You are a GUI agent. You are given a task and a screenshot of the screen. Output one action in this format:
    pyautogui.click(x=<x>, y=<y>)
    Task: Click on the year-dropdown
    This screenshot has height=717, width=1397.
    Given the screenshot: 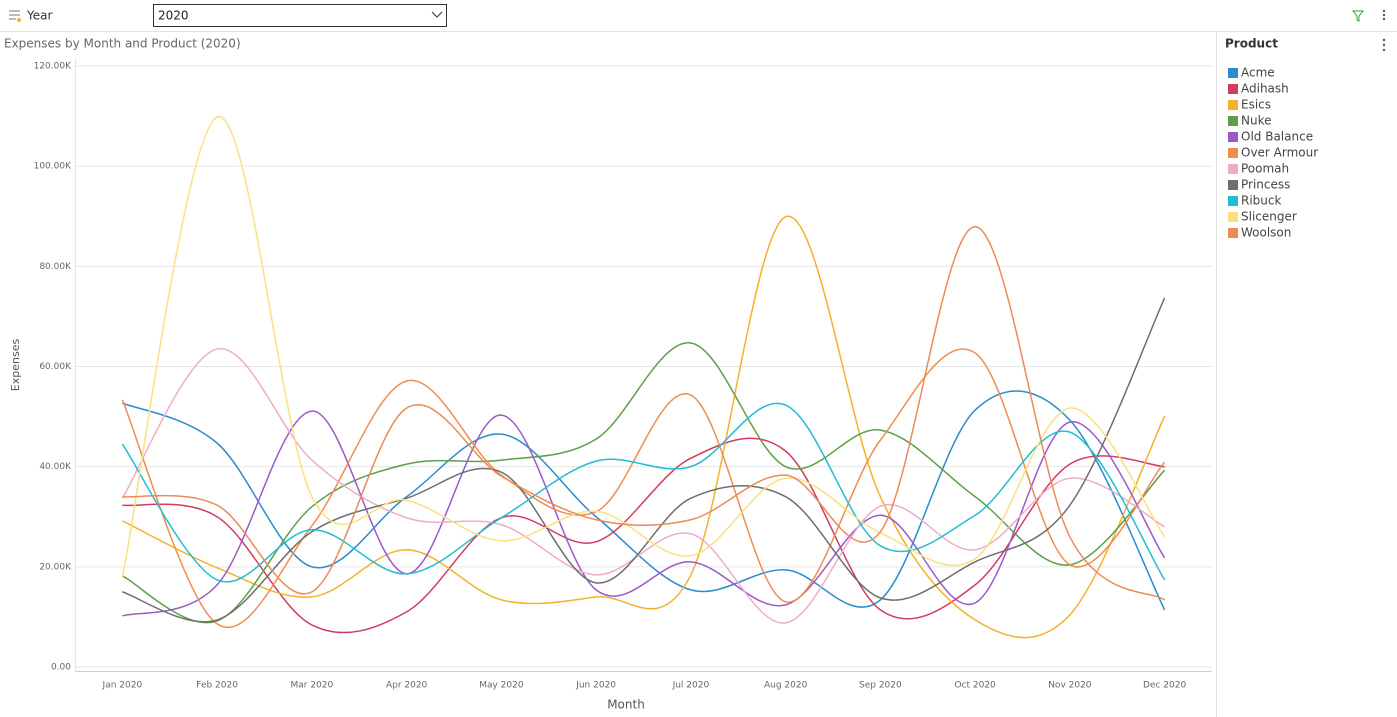 What is the action you would take?
    pyautogui.click(x=300, y=15)
    